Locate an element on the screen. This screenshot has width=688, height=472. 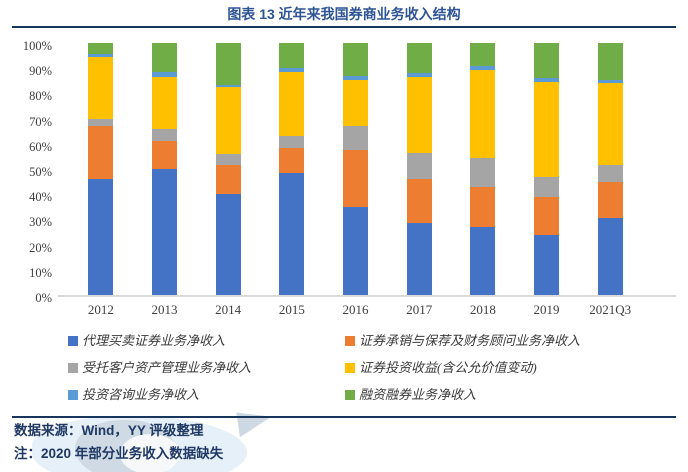
legend-label: 融资融券业务净收入 is located at coordinates (418, 394).